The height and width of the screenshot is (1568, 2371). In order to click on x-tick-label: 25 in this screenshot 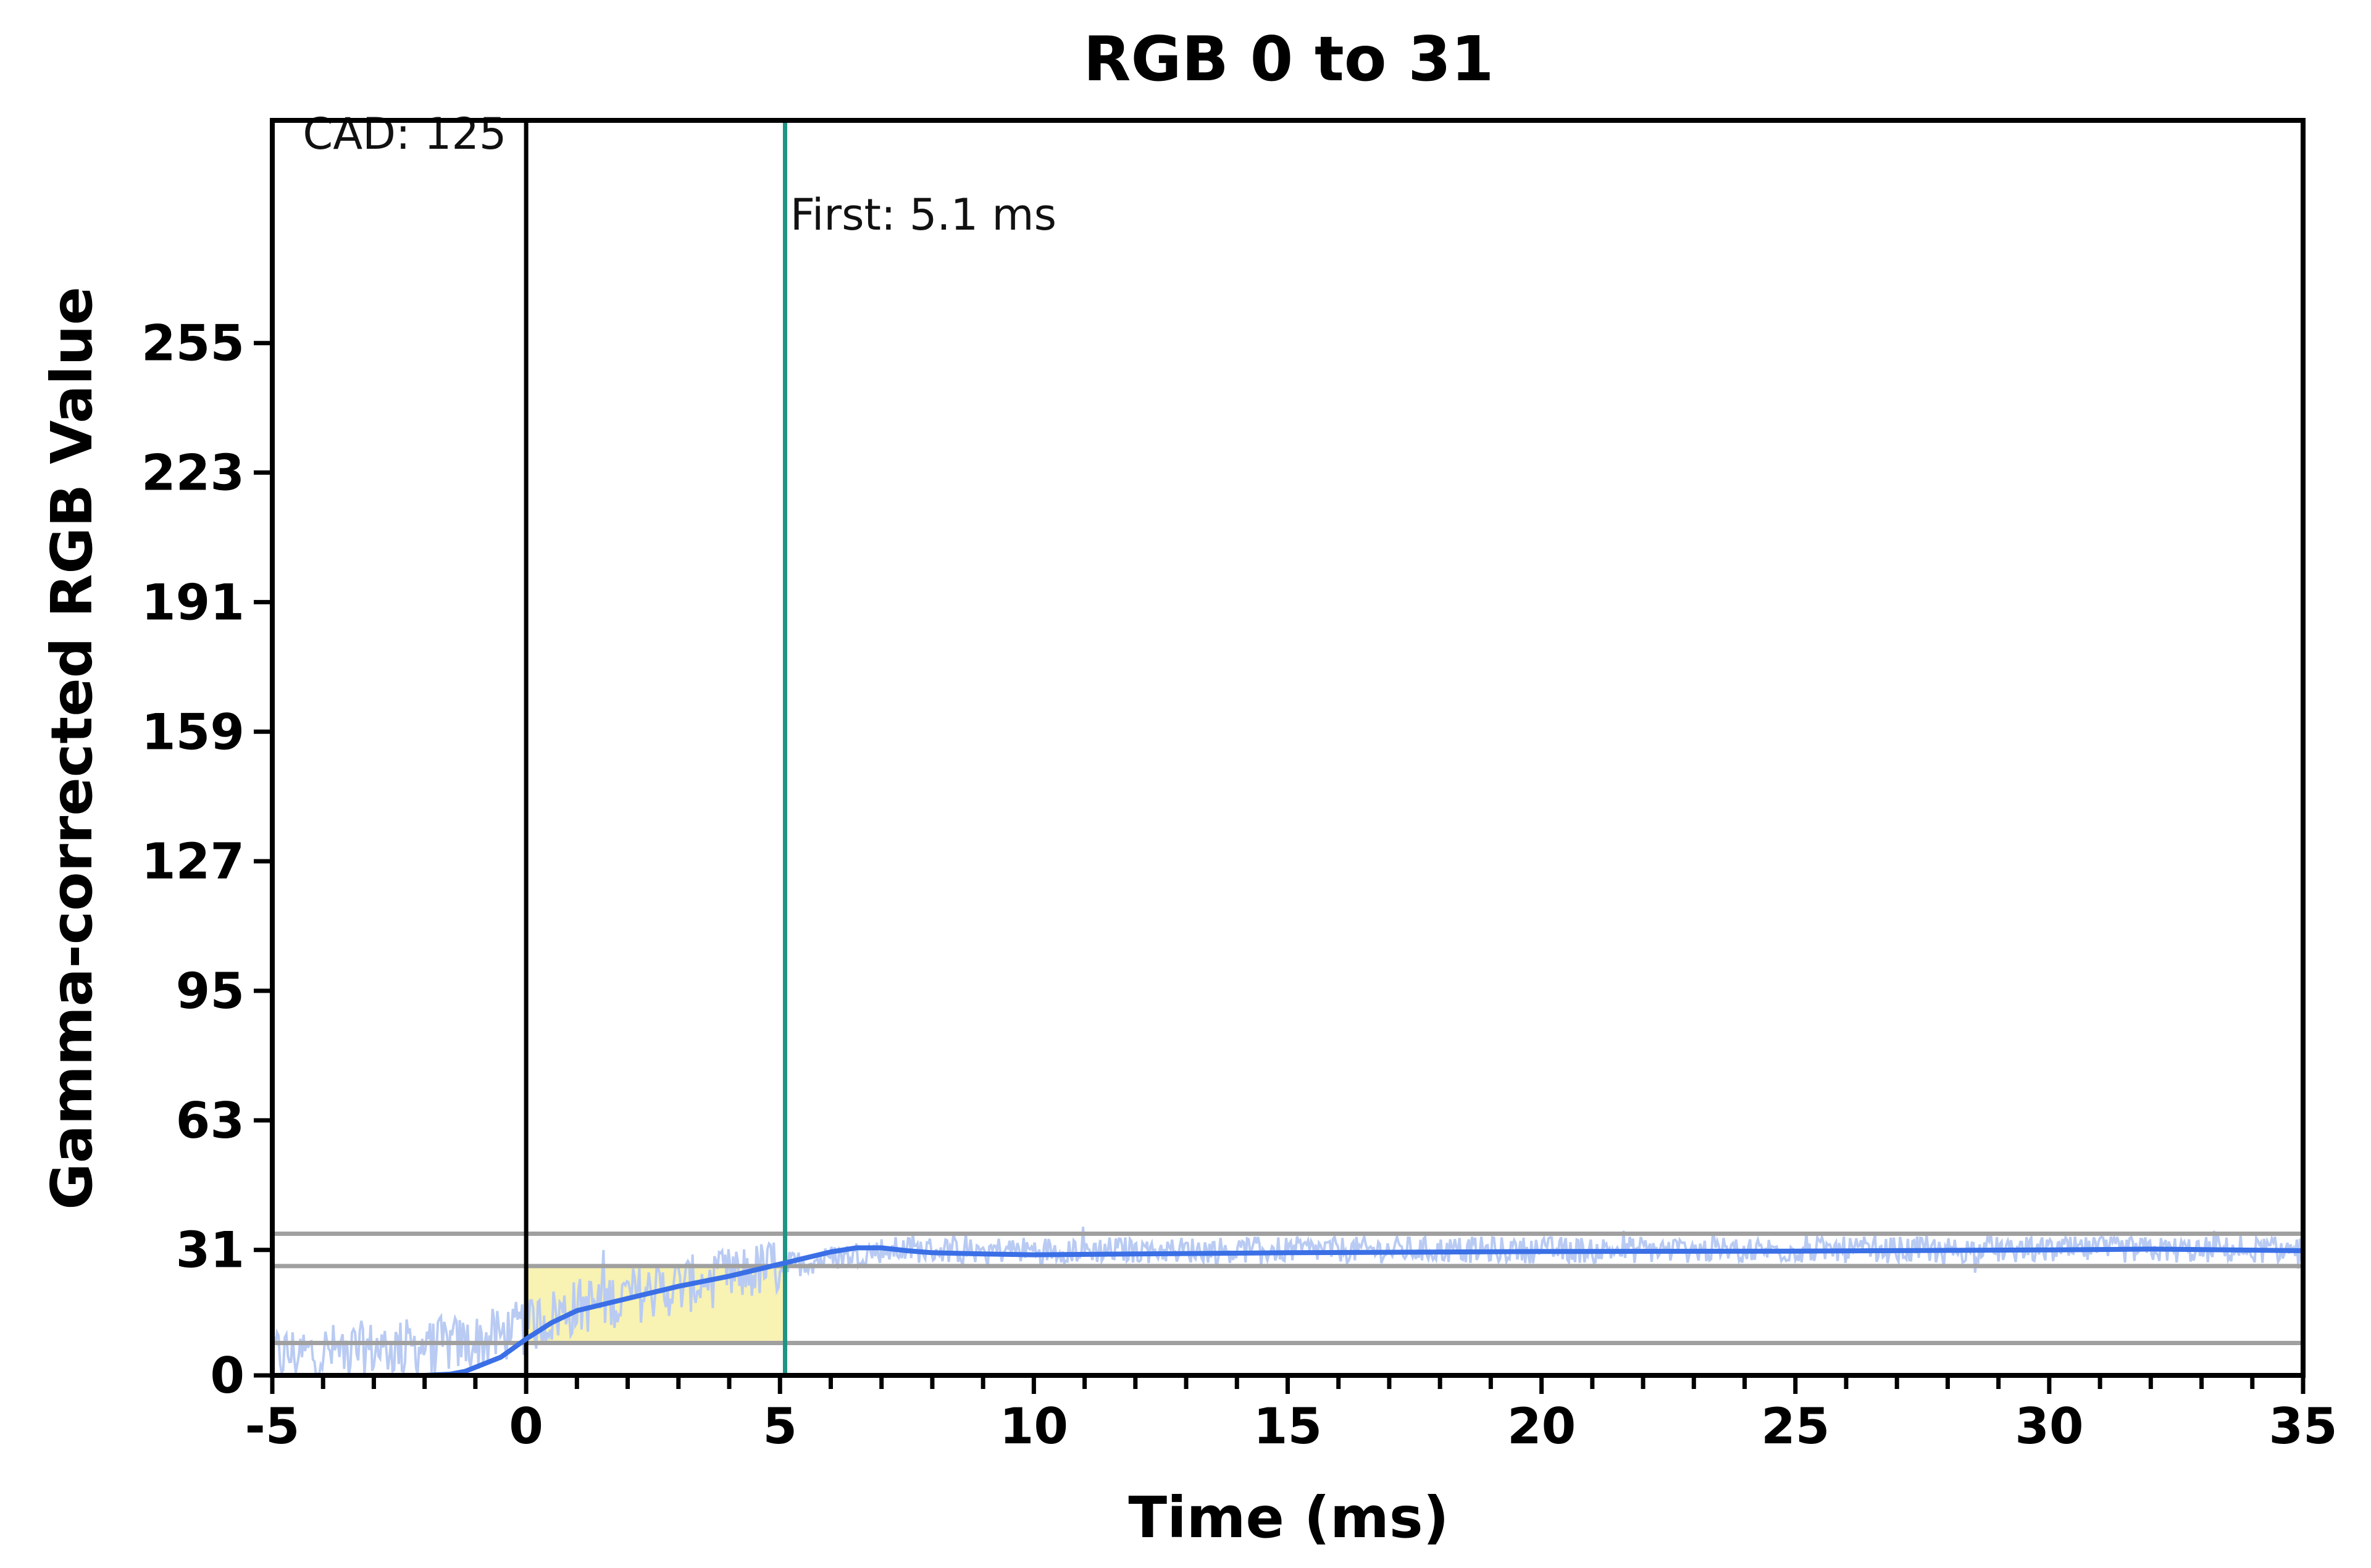, I will do `click(1795, 1426)`.